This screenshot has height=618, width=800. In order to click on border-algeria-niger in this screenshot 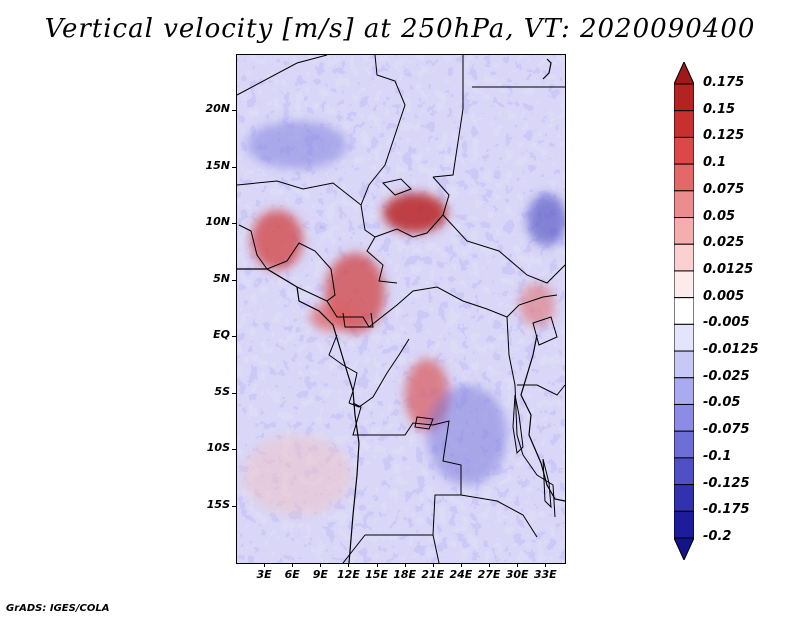, I will do `click(282, 75)`.